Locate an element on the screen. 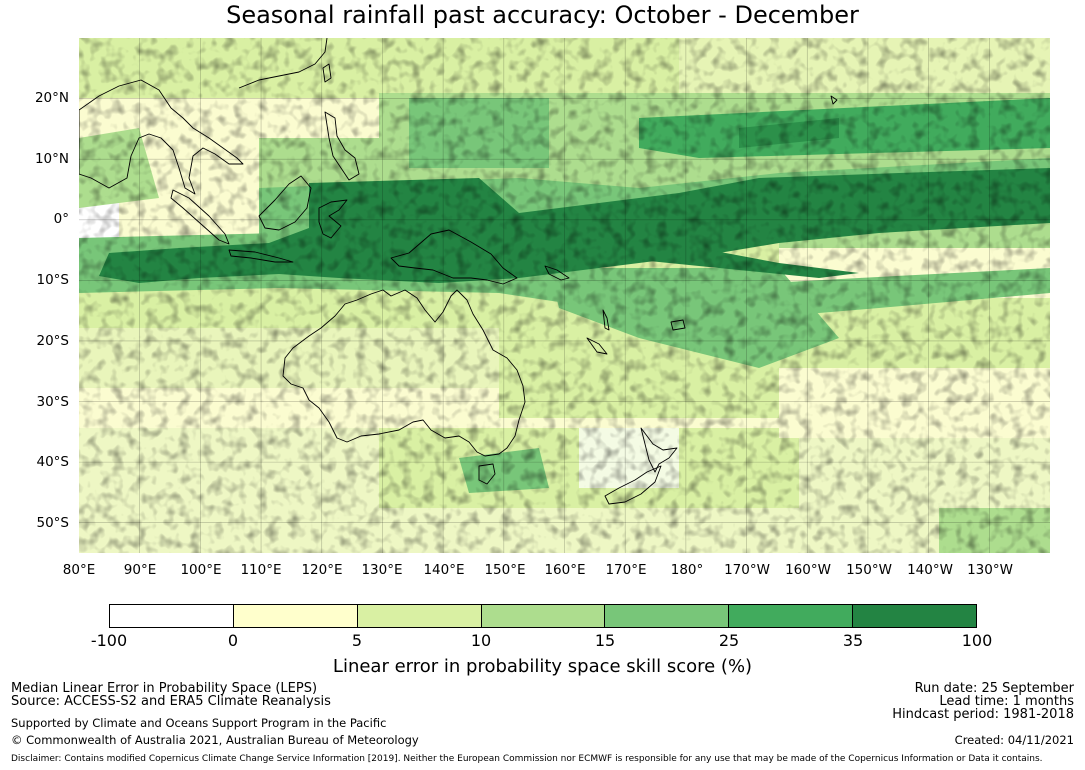  lon-label: 80°E is located at coordinates (79, 570).